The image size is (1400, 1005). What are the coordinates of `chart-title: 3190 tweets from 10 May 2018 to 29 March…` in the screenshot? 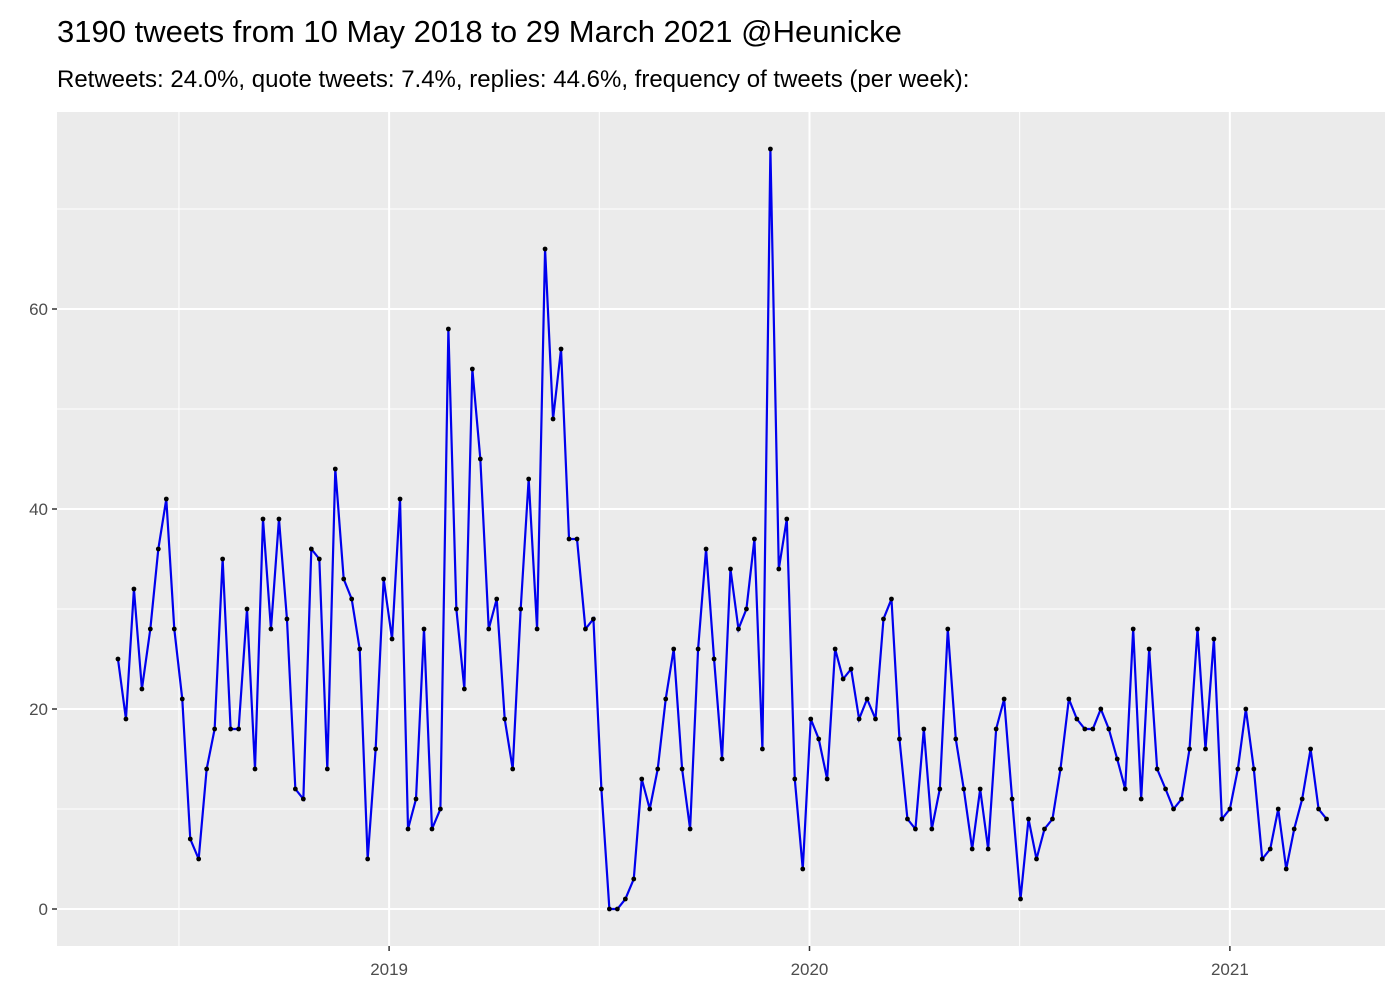 It's located at (479, 31).